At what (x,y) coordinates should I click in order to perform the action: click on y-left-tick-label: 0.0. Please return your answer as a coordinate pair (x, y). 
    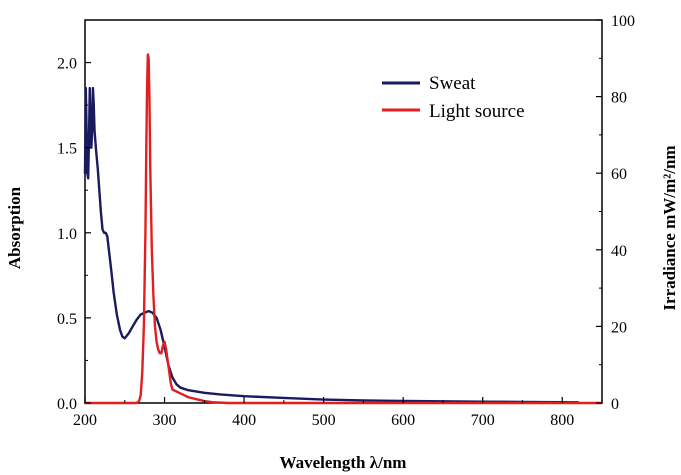
    Looking at the image, I should click on (67, 404).